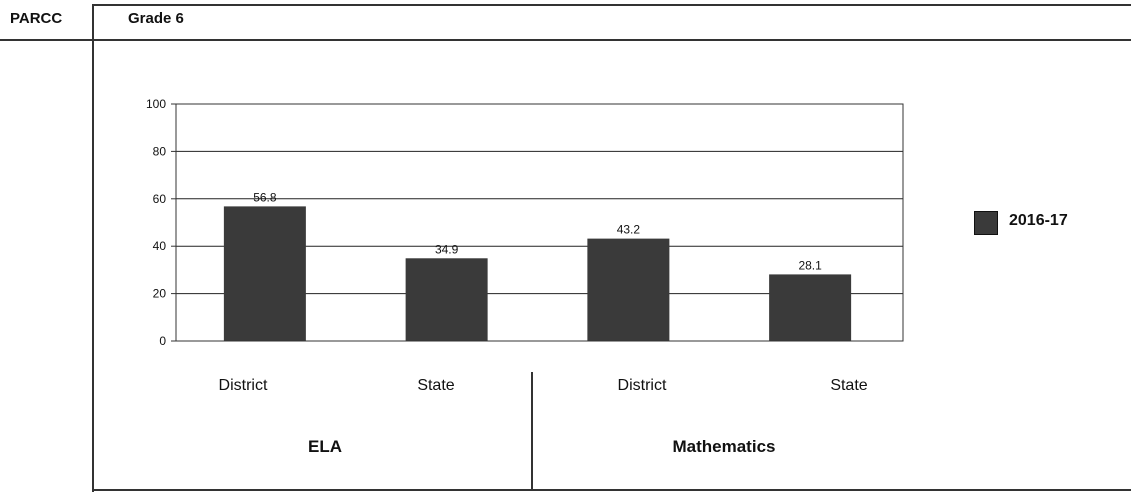  I want to click on y-tick-label: 20, so click(160, 294).